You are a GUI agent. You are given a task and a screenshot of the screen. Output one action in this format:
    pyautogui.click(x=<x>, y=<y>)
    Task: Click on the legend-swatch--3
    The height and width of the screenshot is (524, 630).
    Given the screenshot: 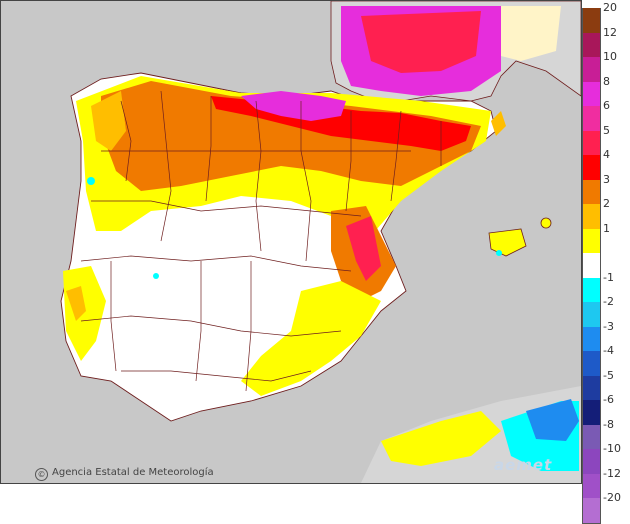 What is the action you would take?
    pyautogui.click(x=591, y=338)
    